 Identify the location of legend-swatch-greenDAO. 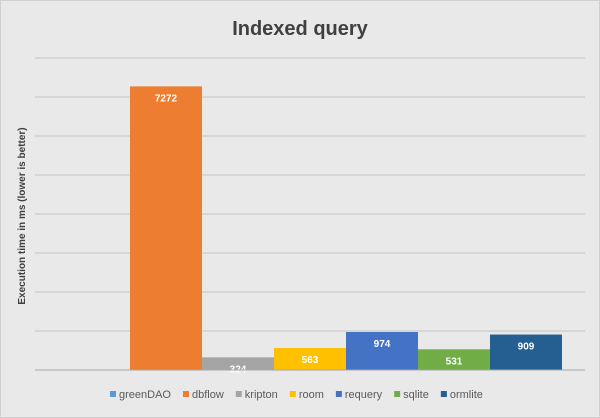
(113, 394).